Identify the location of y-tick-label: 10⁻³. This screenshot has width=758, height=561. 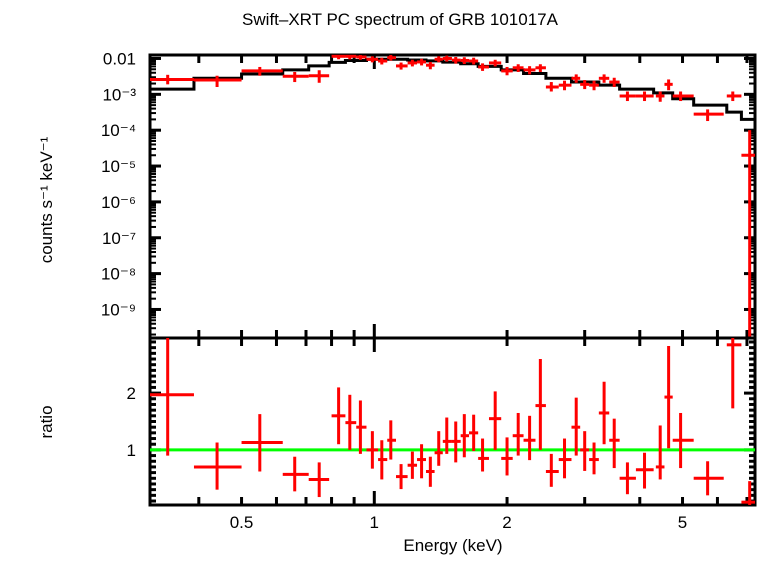
(119, 94).